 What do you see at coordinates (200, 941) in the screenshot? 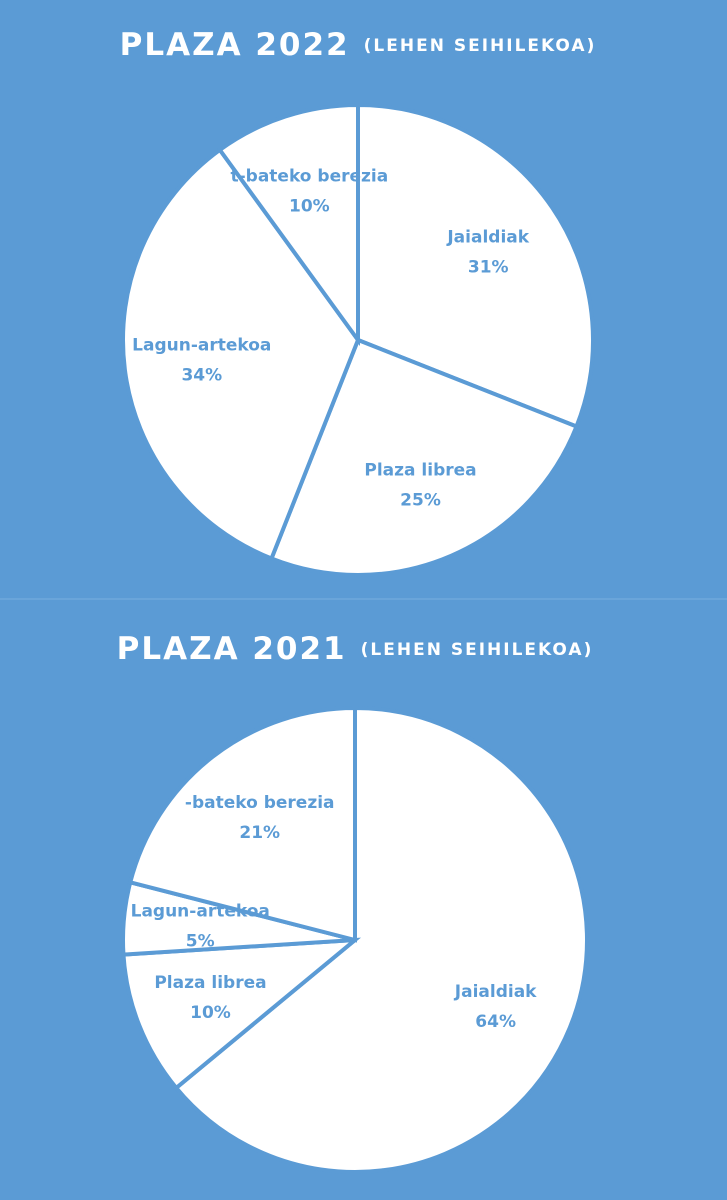
I see `value-label: 5%` at bounding box center [200, 941].